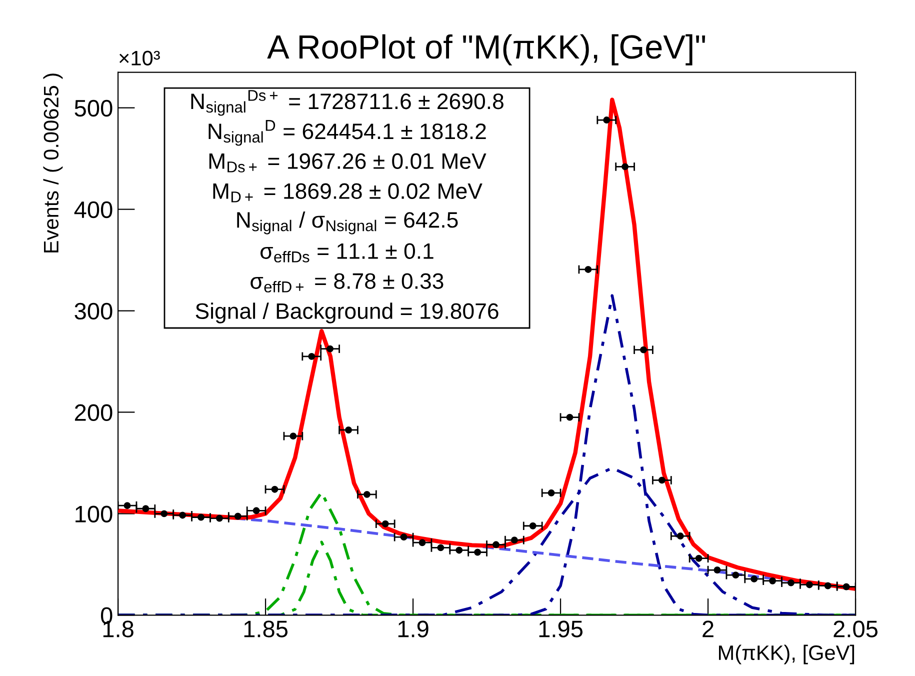  Describe the element at coordinates (347, 313) in the screenshot. I see `annotation: Signal / Background = 19.8076` at that location.